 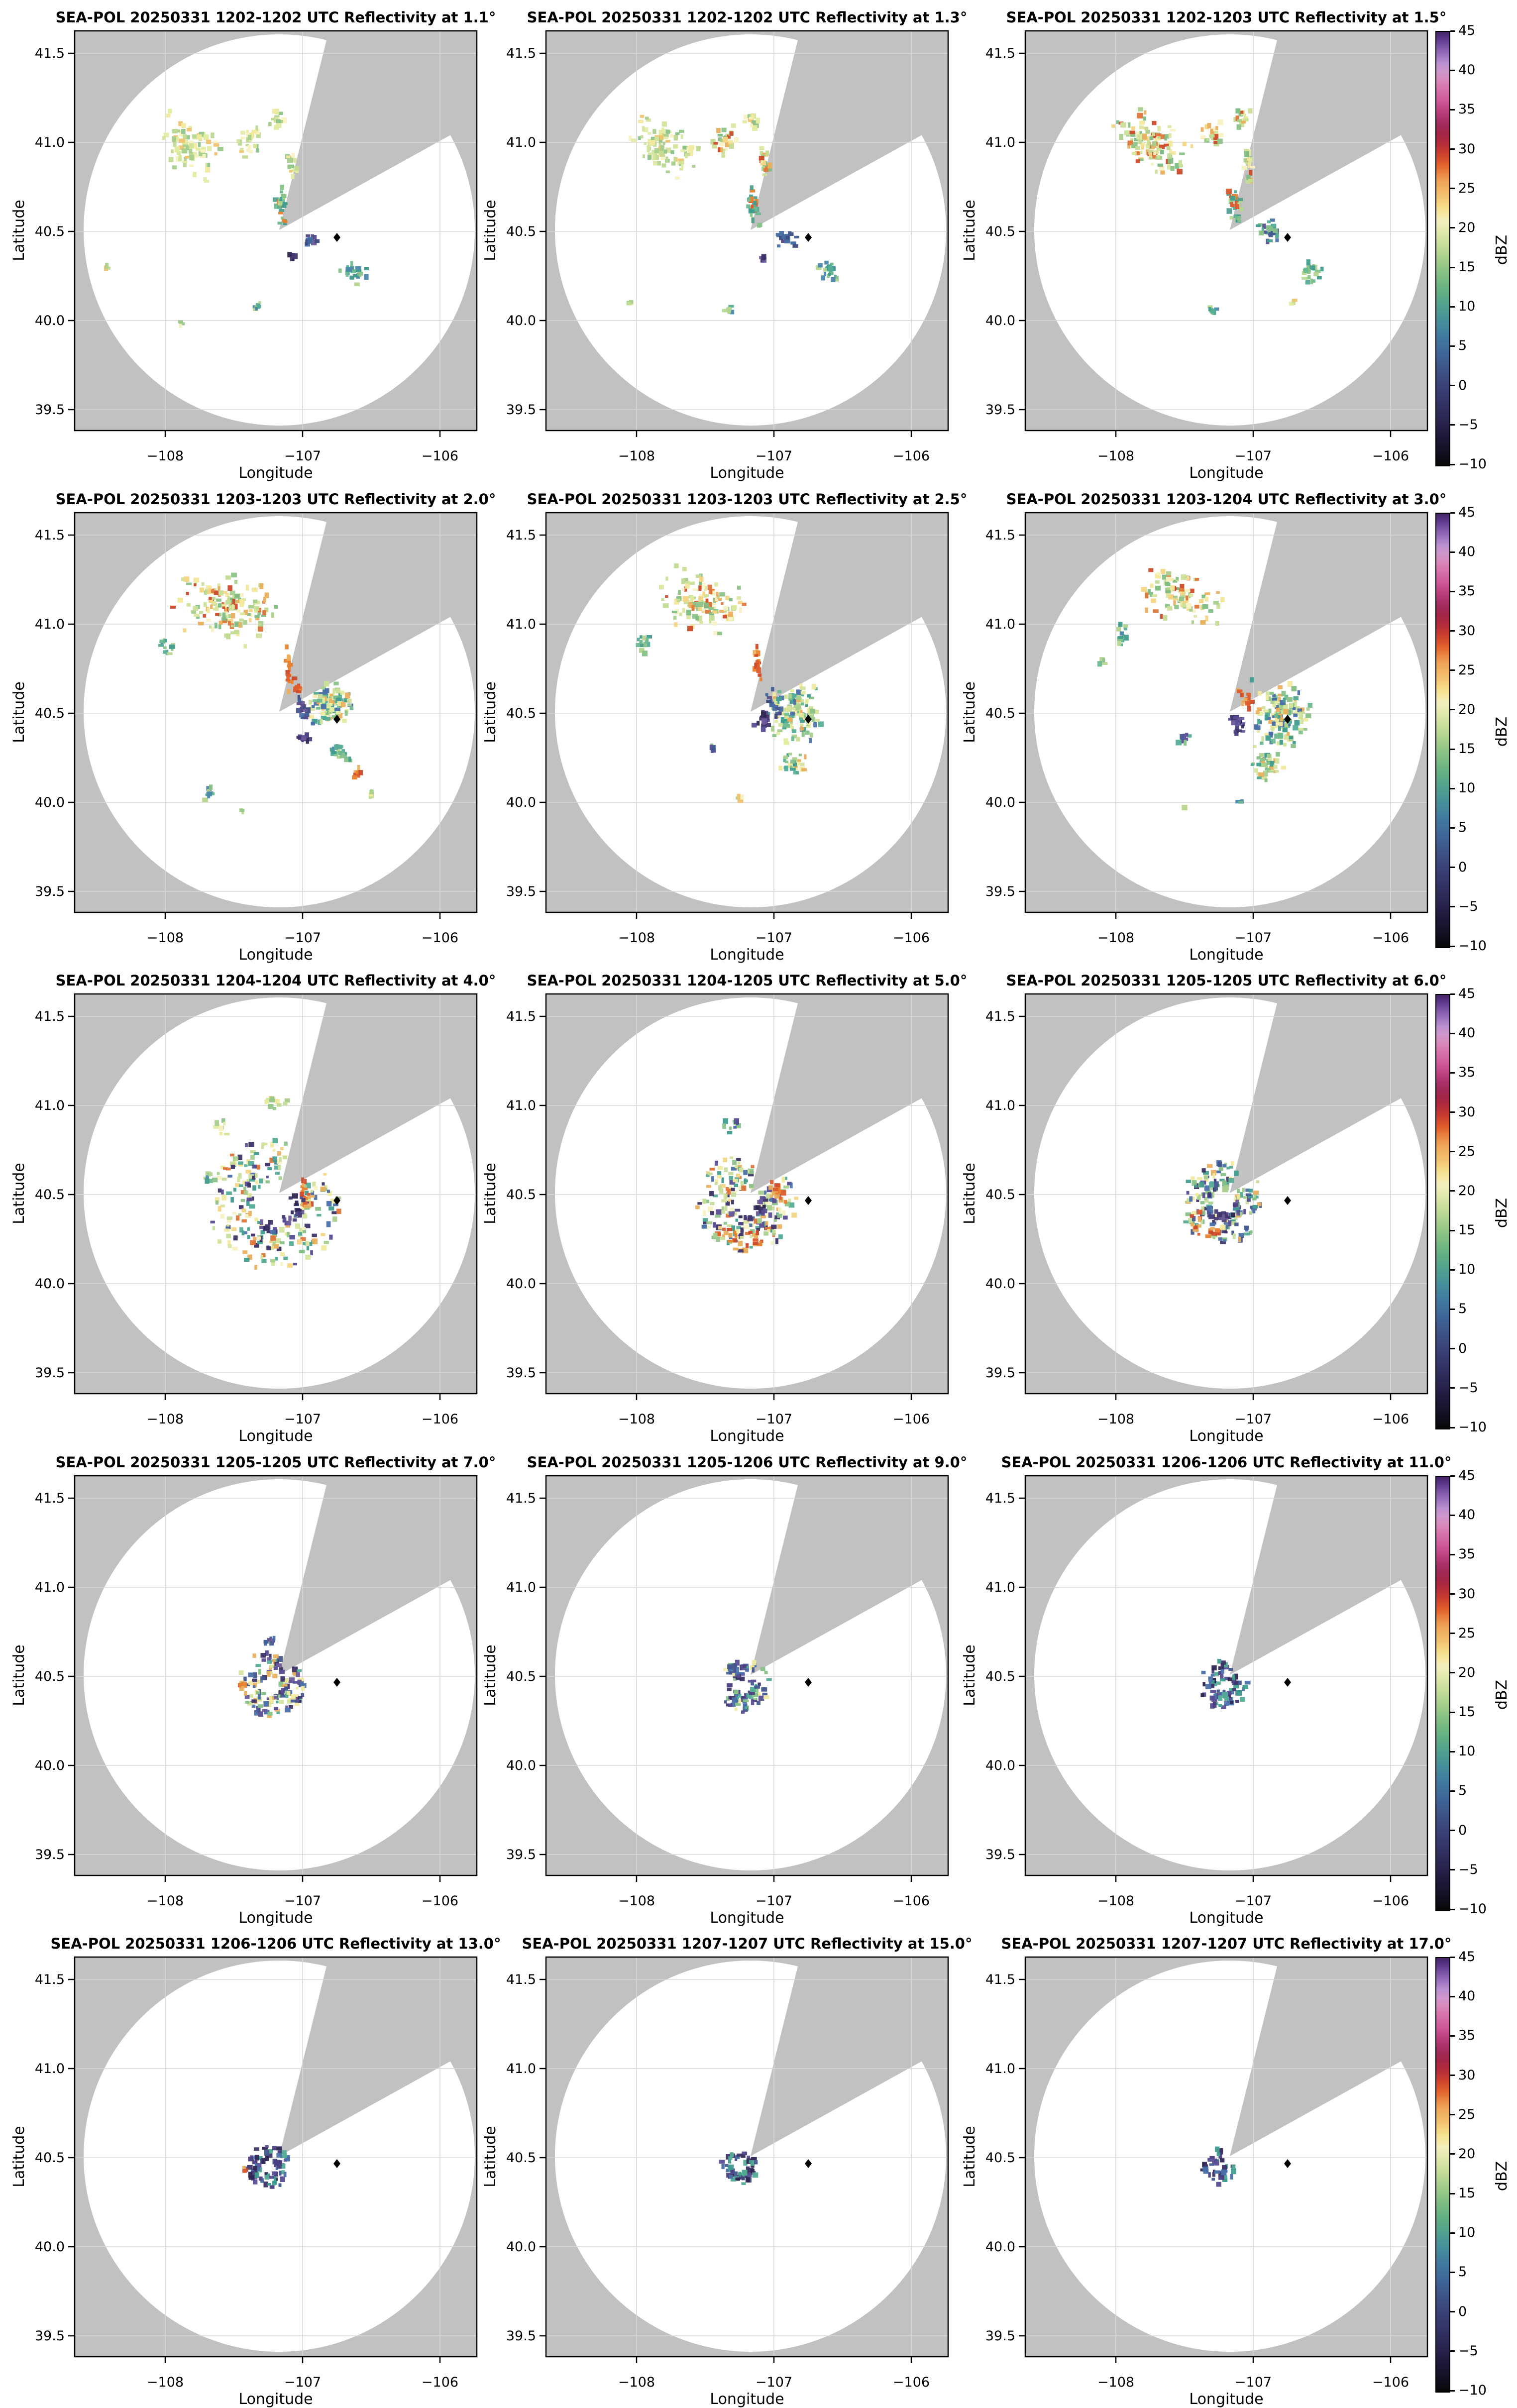 I want to click on blocked-sector-wedge, so click(x=849, y=131).